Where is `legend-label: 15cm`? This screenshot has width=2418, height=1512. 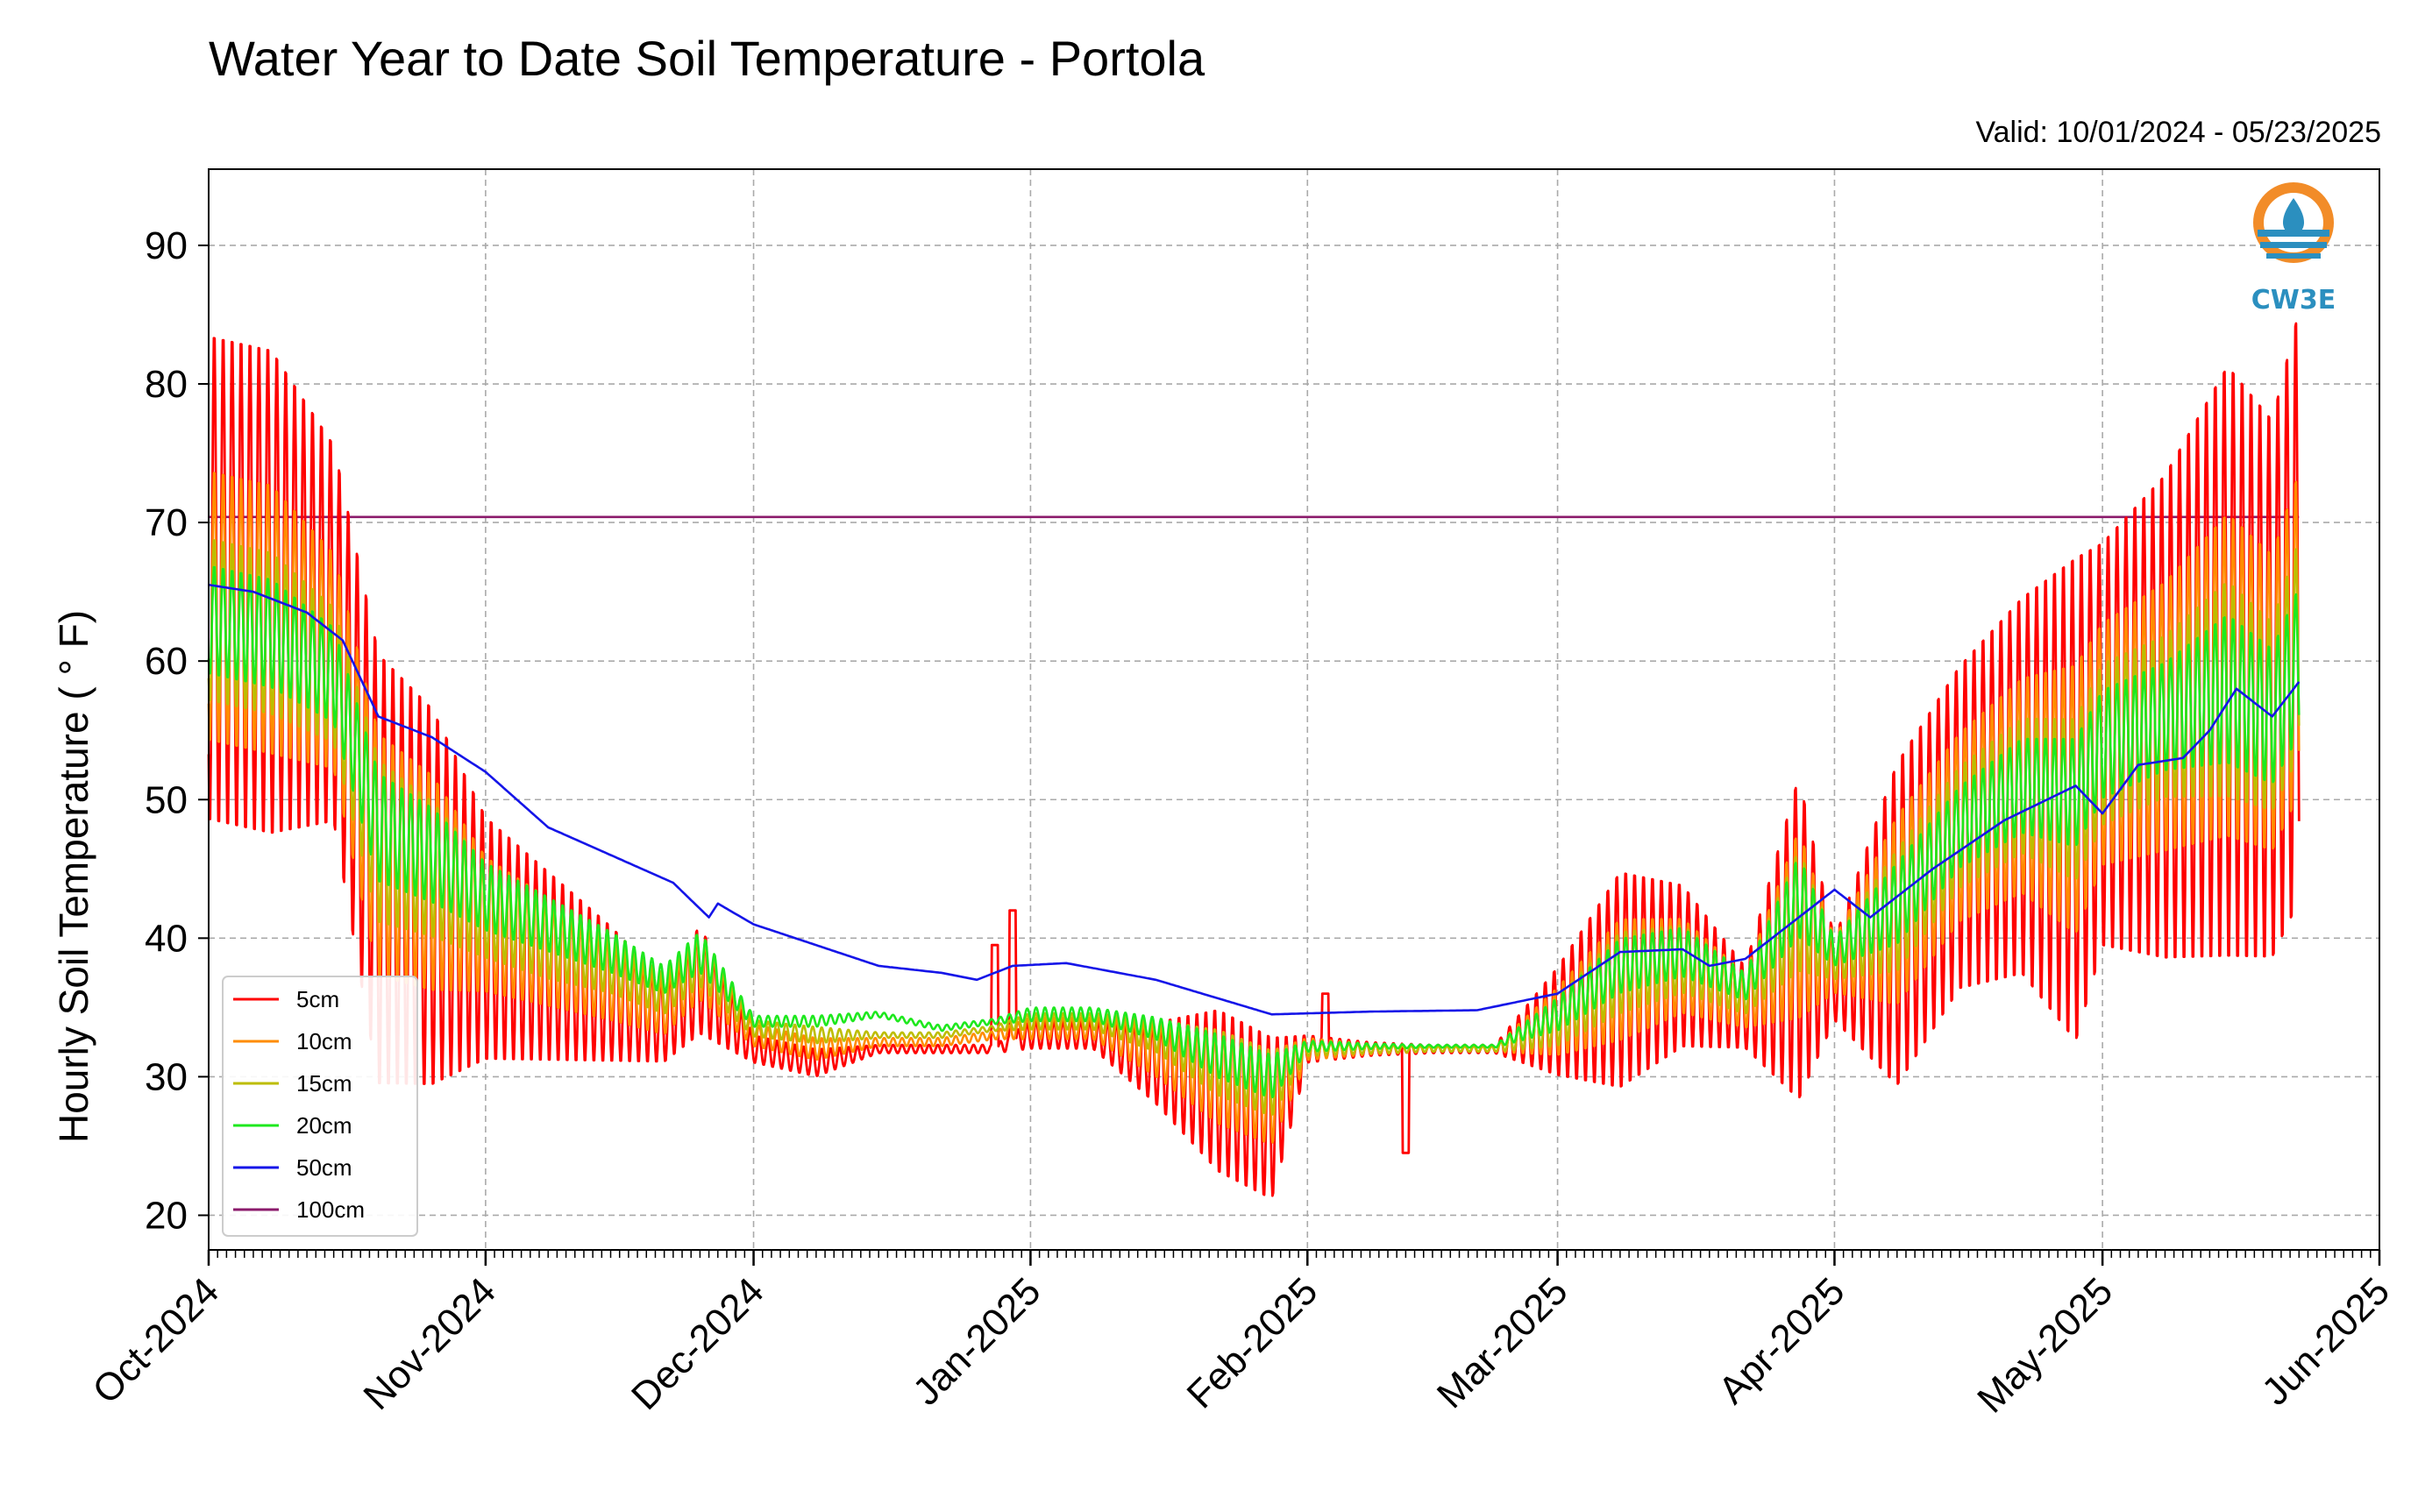
legend-label: 15cm is located at coordinates (324, 1083).